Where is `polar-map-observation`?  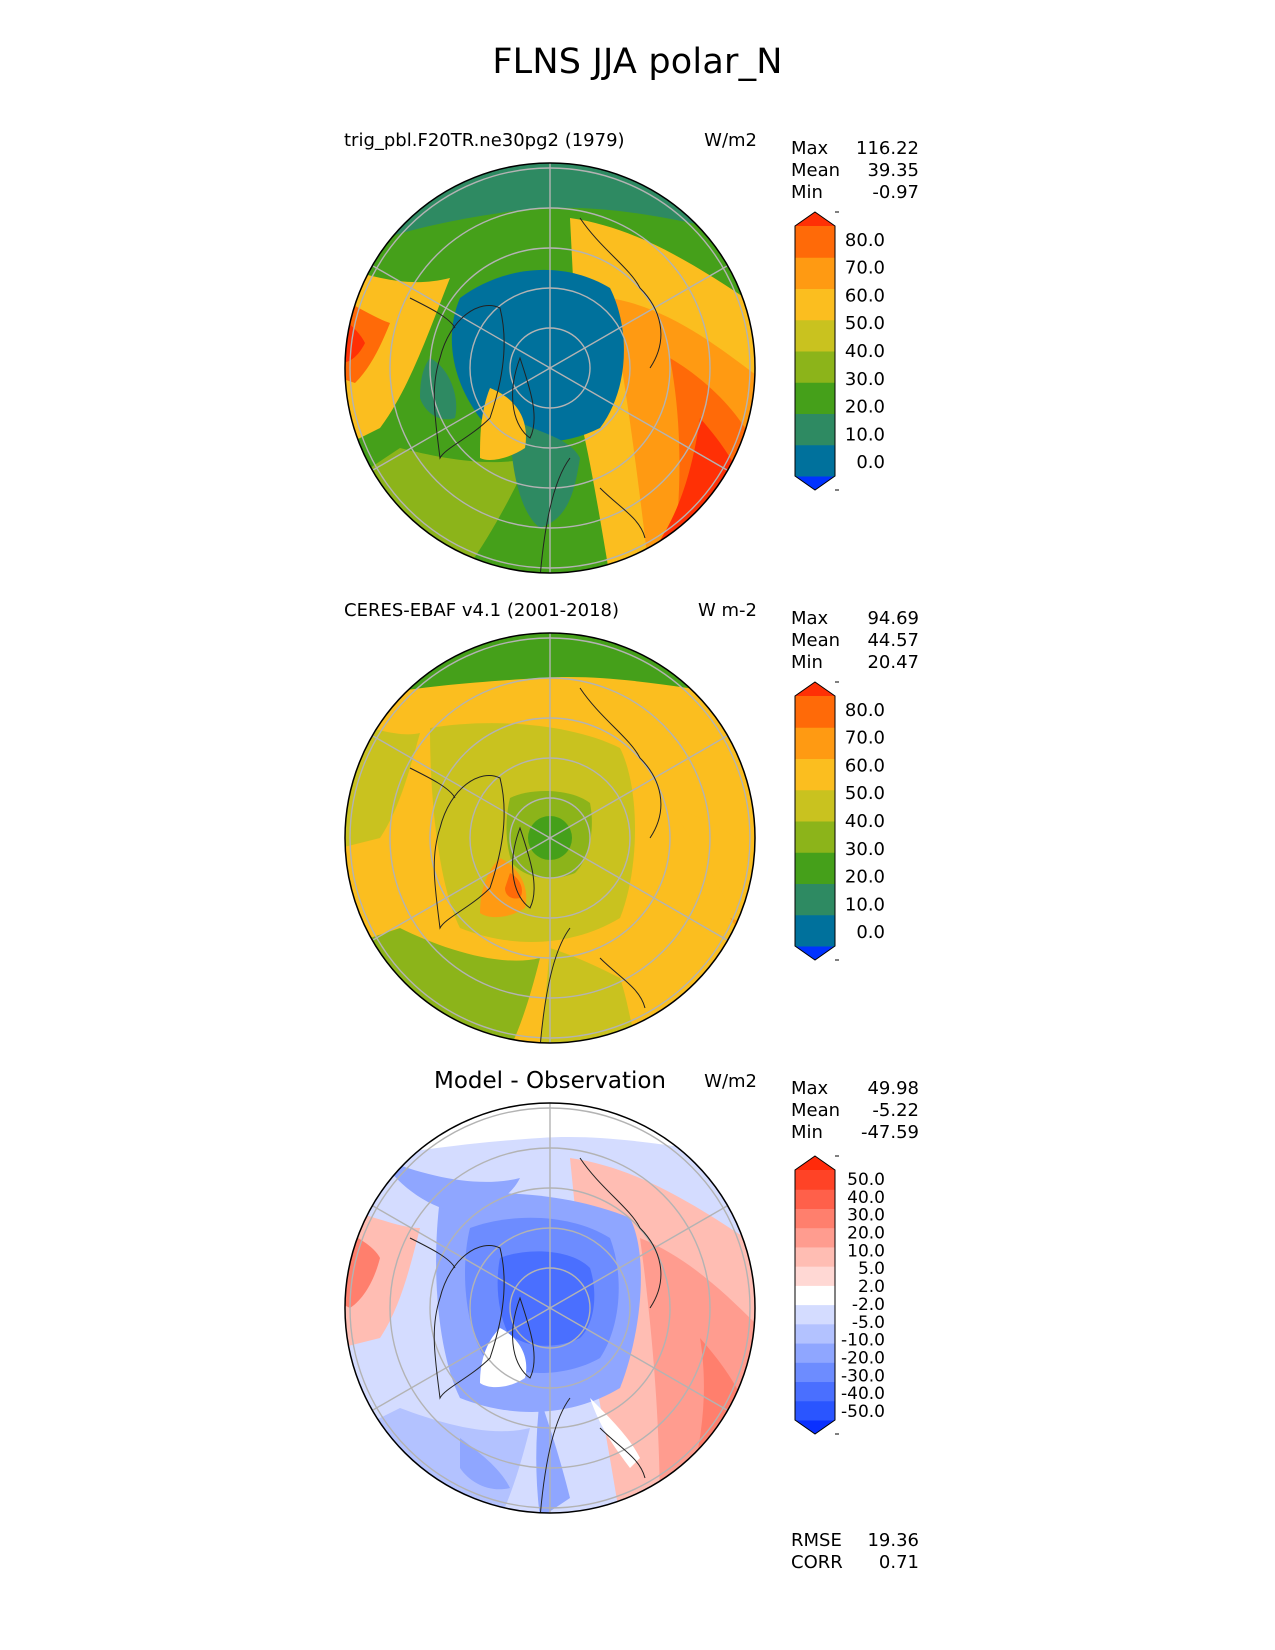
polar-map-observation is located at coordinates (550, 838).